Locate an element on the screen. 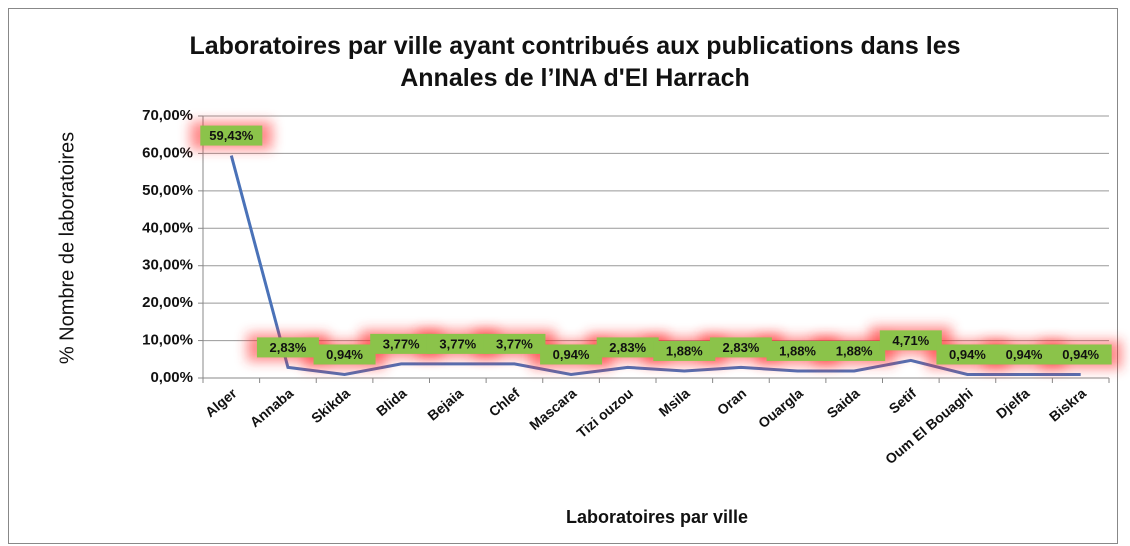 Image resolution: width=1130 pixels, height=546 pixels. x-tick-label: Annaba is located at coordinates (272, 407).